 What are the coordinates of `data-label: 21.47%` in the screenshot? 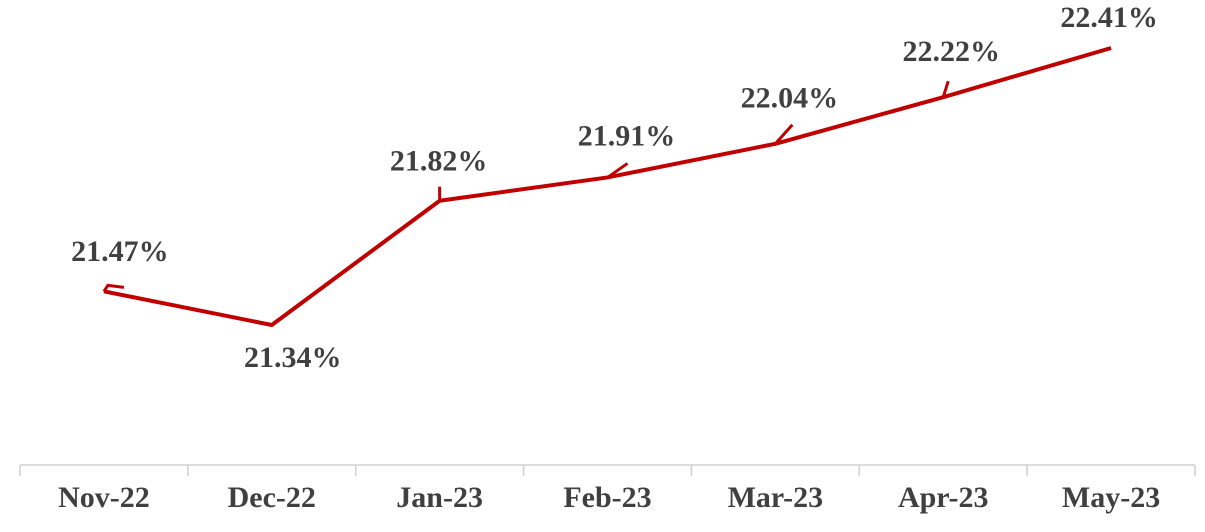 It's located at (120, 251).